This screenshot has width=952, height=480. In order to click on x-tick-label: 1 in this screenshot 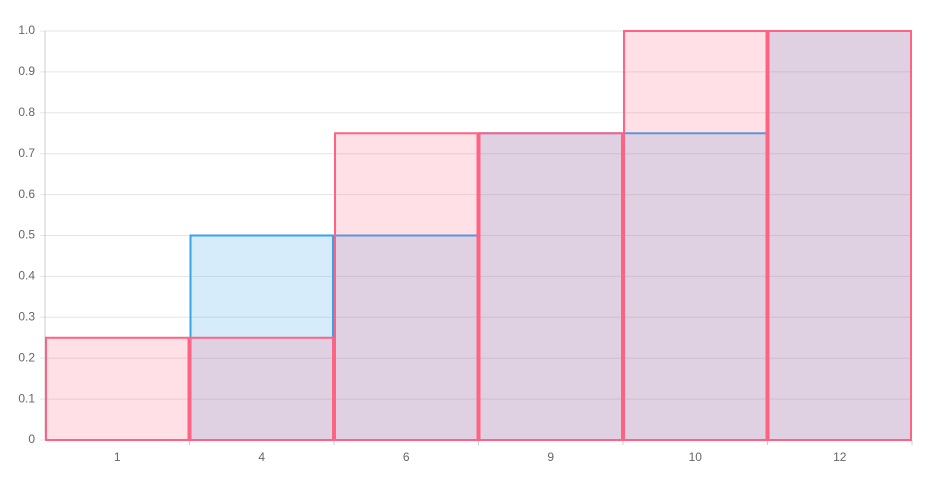, I will do `click(117, 457)`.